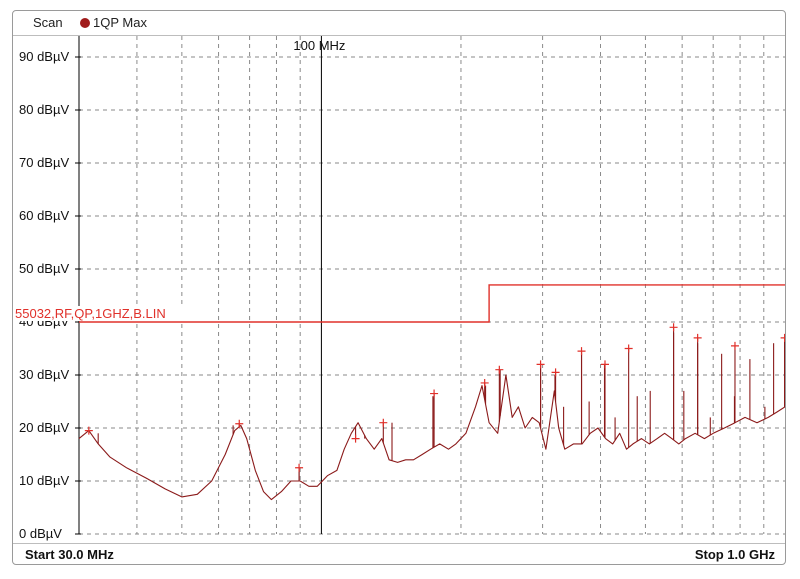 This screenshot has height=579, width=800. I want to click on frequency-marker-label: 100 MHz, so click(319, 45).